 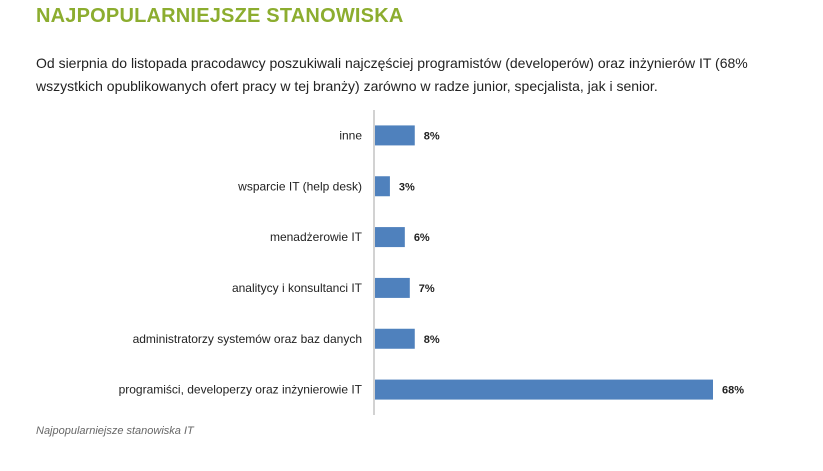 What do you see at coordinates (299, 186) in the screenshot?
I see `category-label-1: wsparcie IT (help desk)` at bounding box center [299, 186].